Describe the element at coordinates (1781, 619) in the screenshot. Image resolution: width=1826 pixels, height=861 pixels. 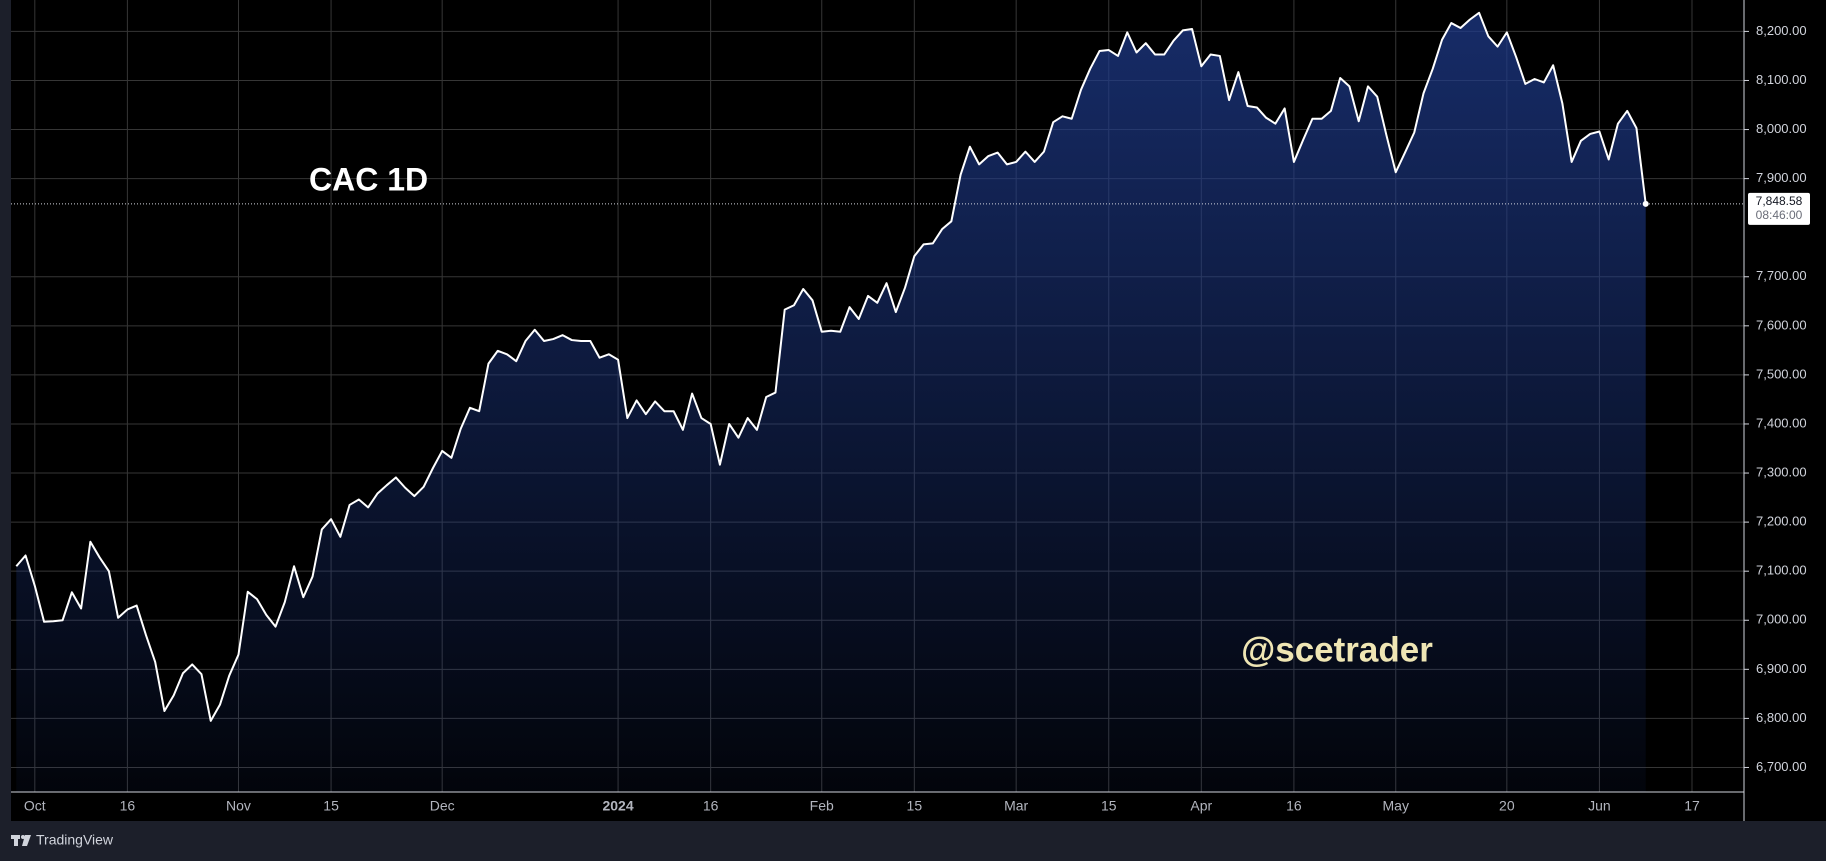
I see `y-tick-label: 7,000.00` at that location.